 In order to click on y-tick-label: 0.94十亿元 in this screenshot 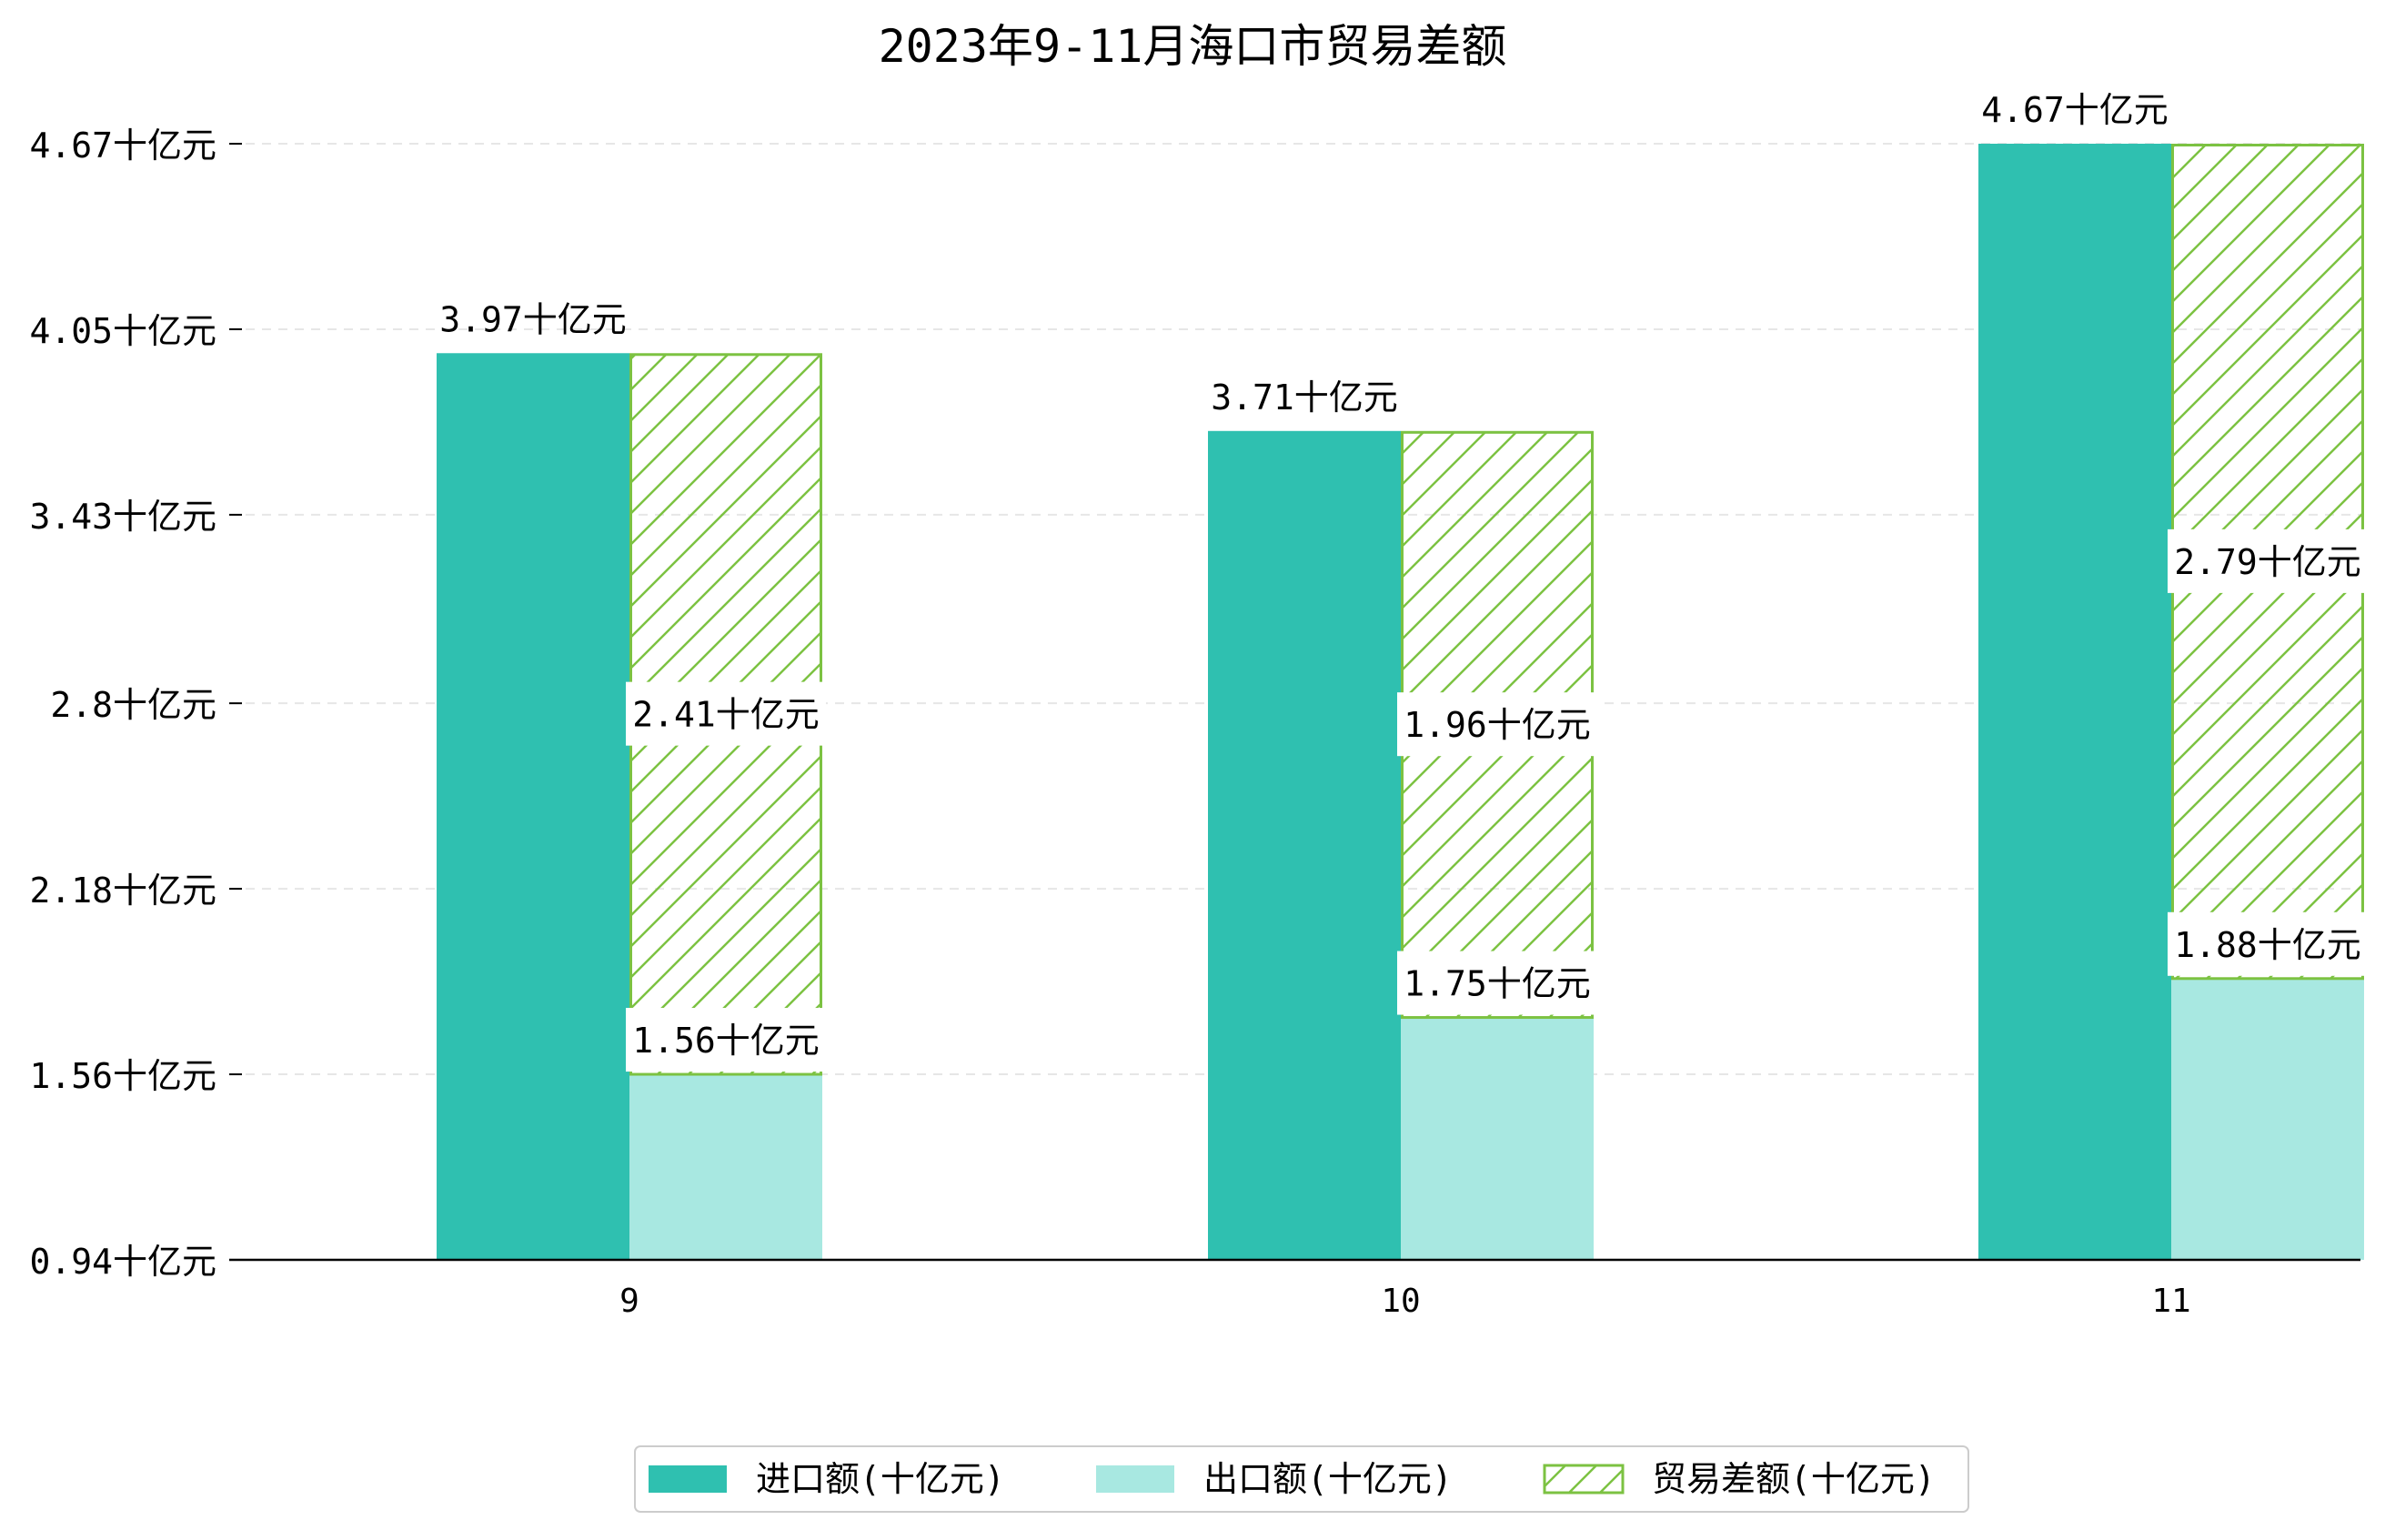, I will do `click(122, 1262)`.